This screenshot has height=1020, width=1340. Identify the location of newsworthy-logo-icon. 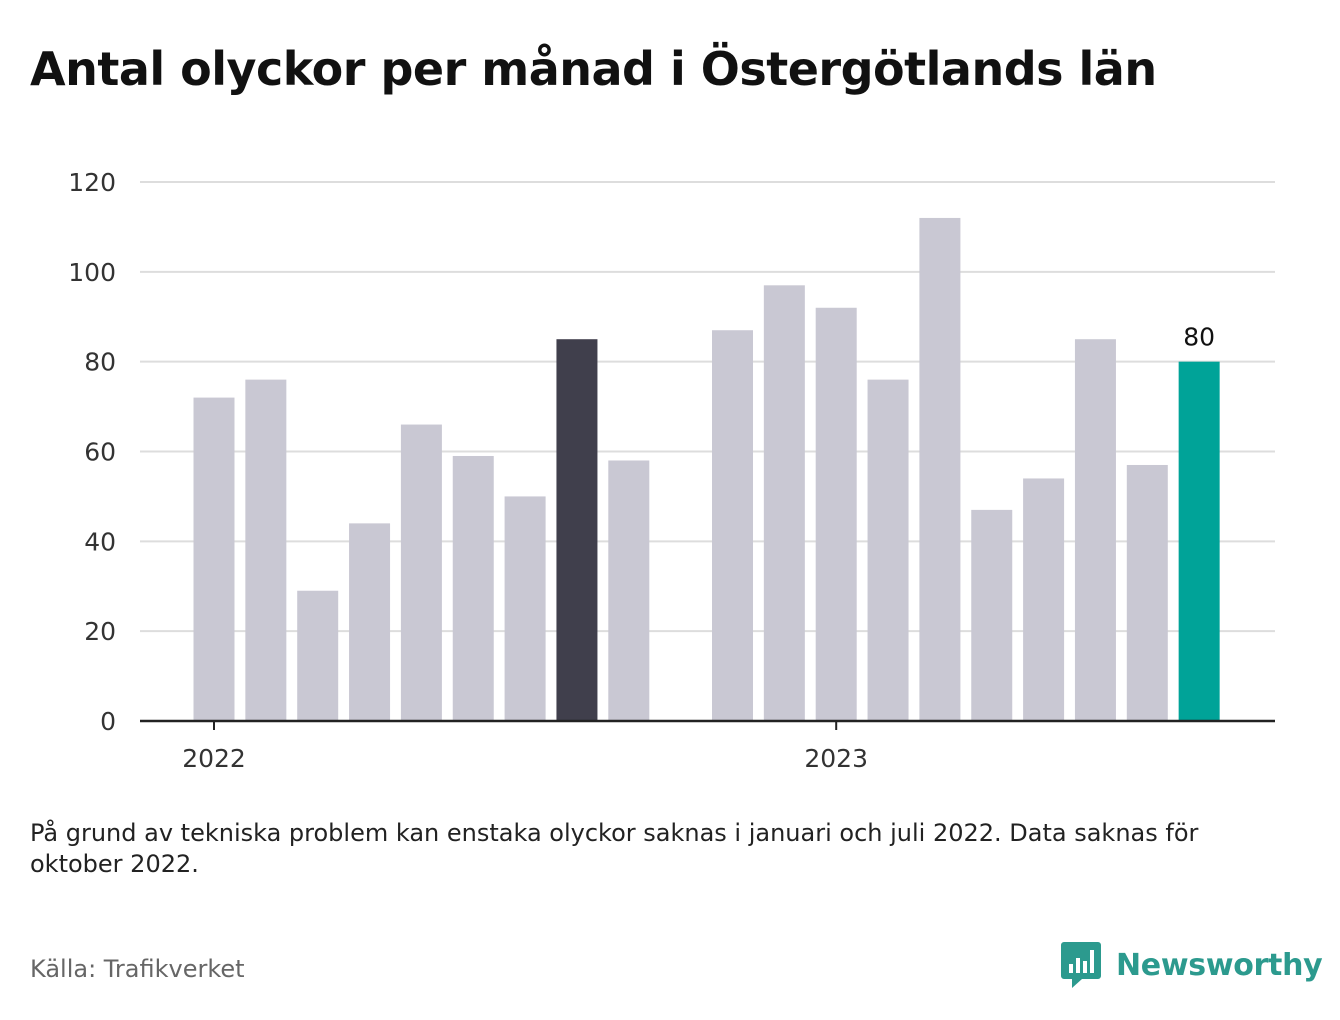
(1081, 965).